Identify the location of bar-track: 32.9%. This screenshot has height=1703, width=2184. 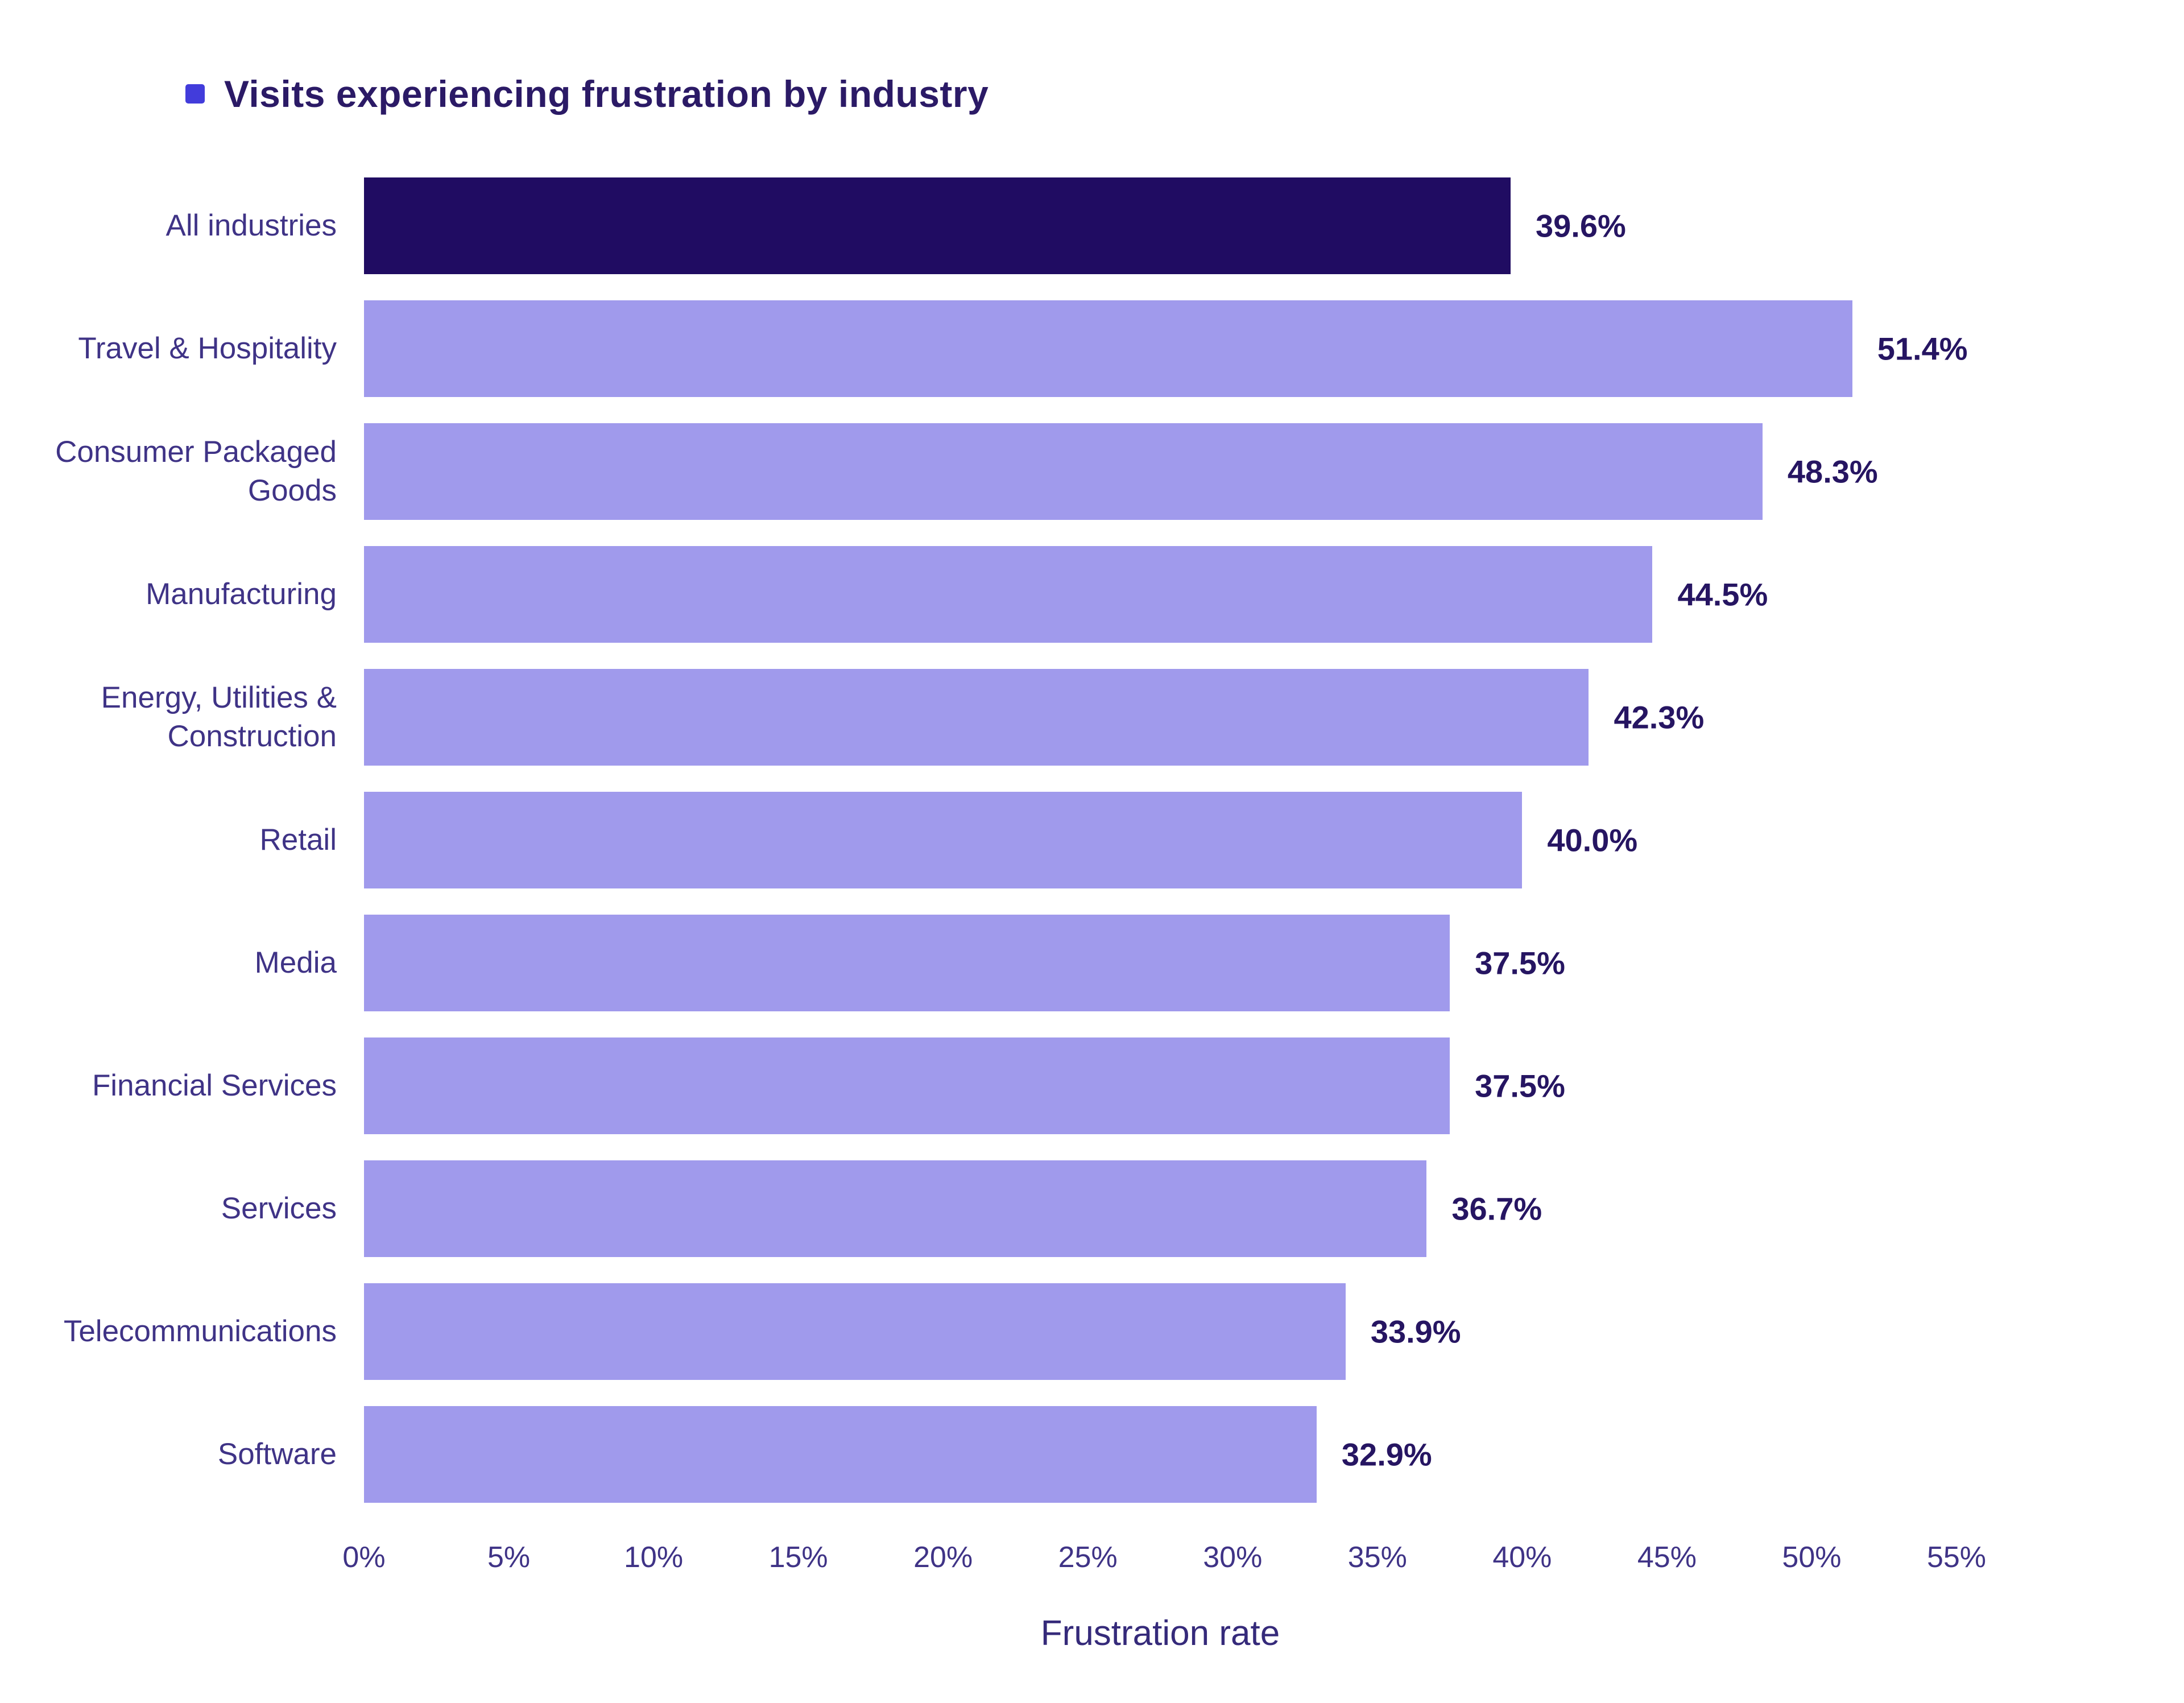
(1240, 1454).